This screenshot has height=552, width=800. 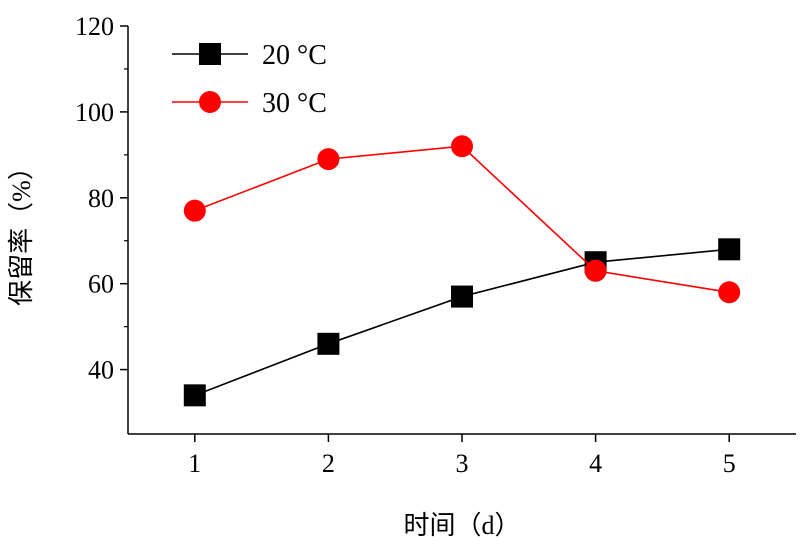 What do you see at coordinates (294, 103) in the screenshot?
I see `legend-label: 30 °C` at bounding box center [294, 103].